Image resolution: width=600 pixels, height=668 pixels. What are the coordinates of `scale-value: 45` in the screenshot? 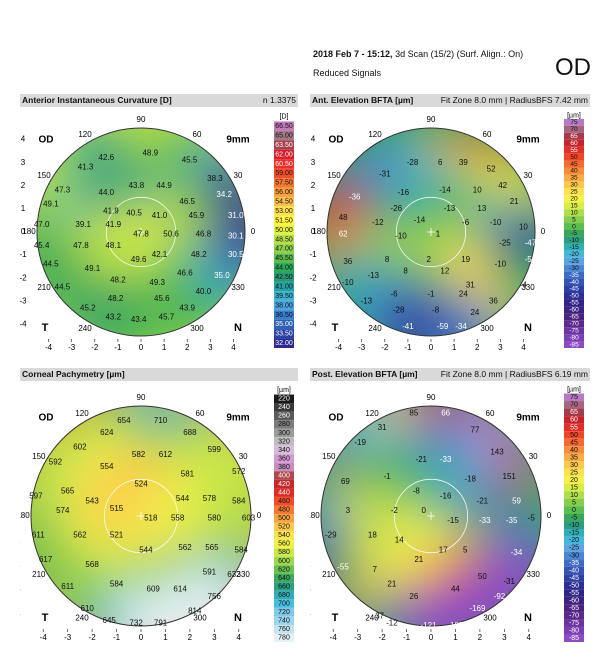 It's located at (574, 164).